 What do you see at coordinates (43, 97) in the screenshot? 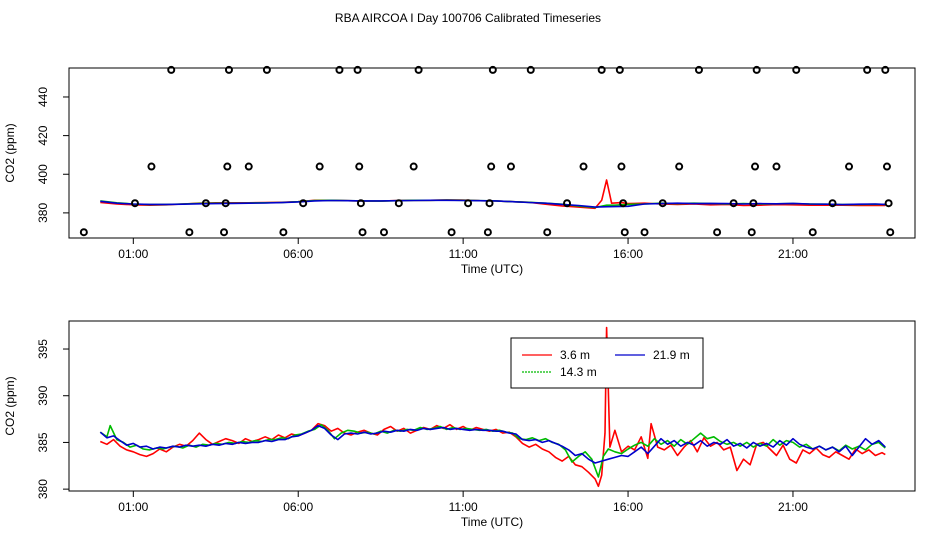
I see `y-tick-label: 440` at bounding box center [43, 97].